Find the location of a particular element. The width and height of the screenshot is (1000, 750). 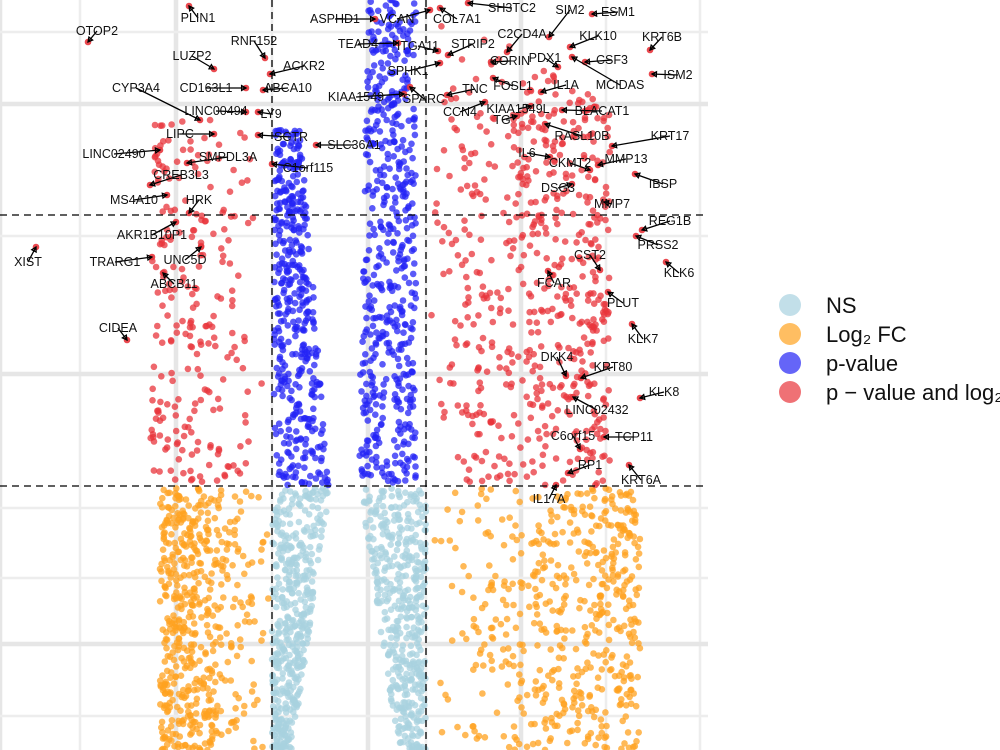

legend-item-pvalue-and-log2fc: p − value and log₂ FC is located at coordinates (889, 392).